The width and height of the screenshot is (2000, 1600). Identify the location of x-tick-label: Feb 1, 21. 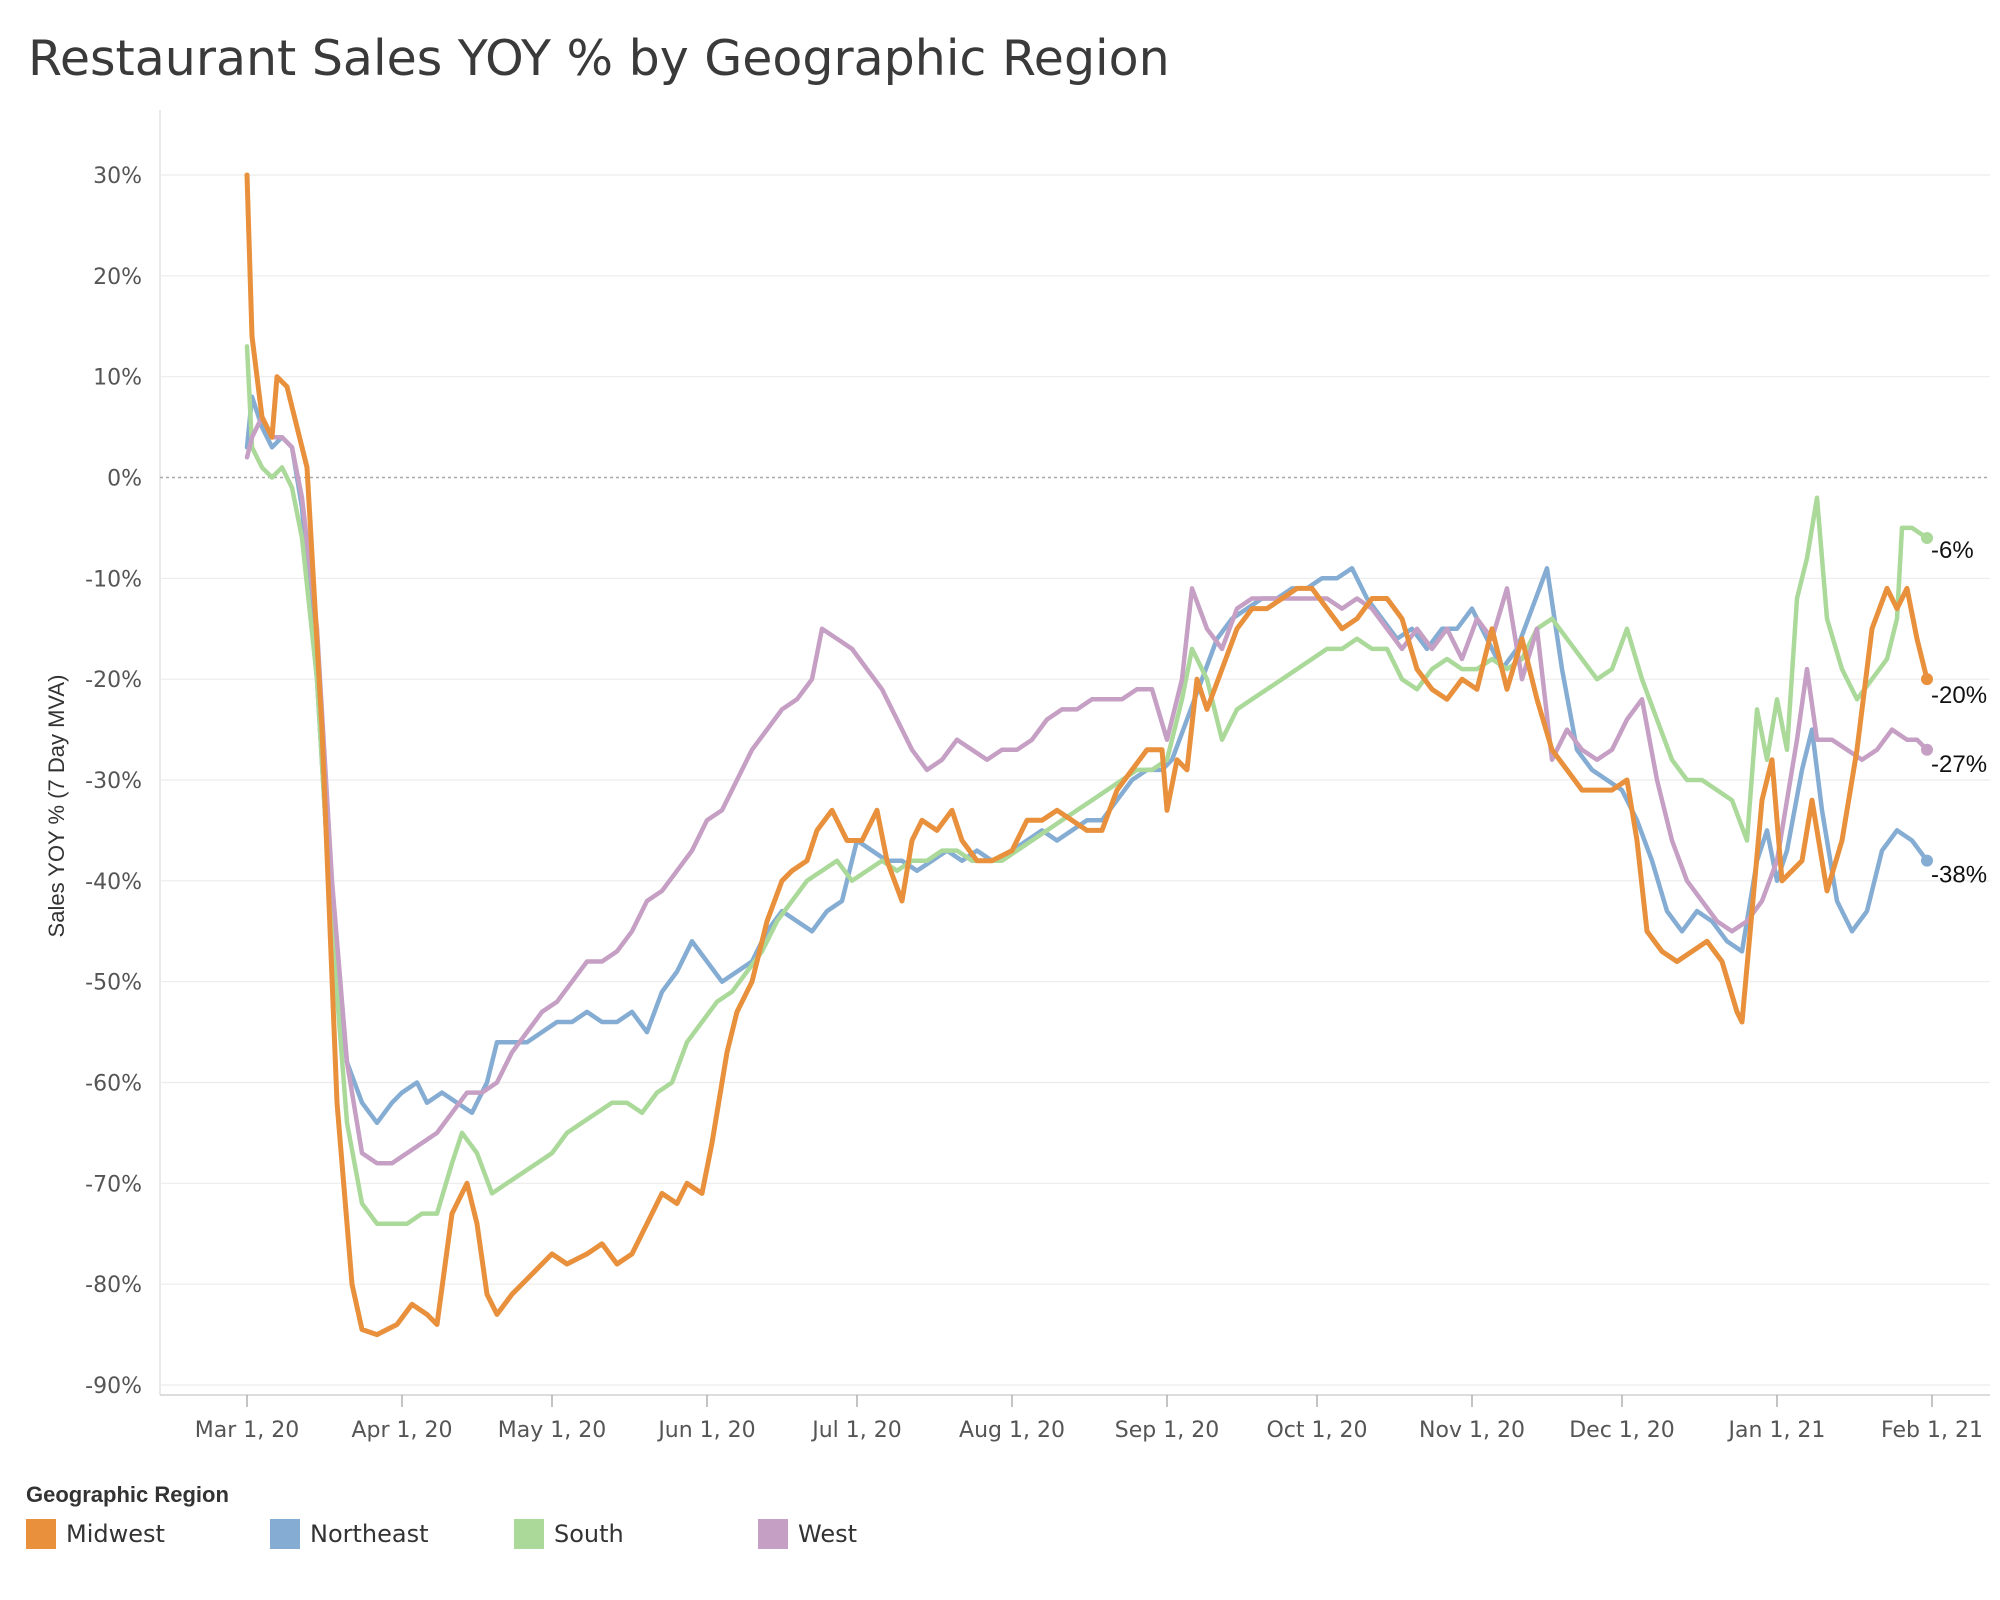
(1932, 1430).